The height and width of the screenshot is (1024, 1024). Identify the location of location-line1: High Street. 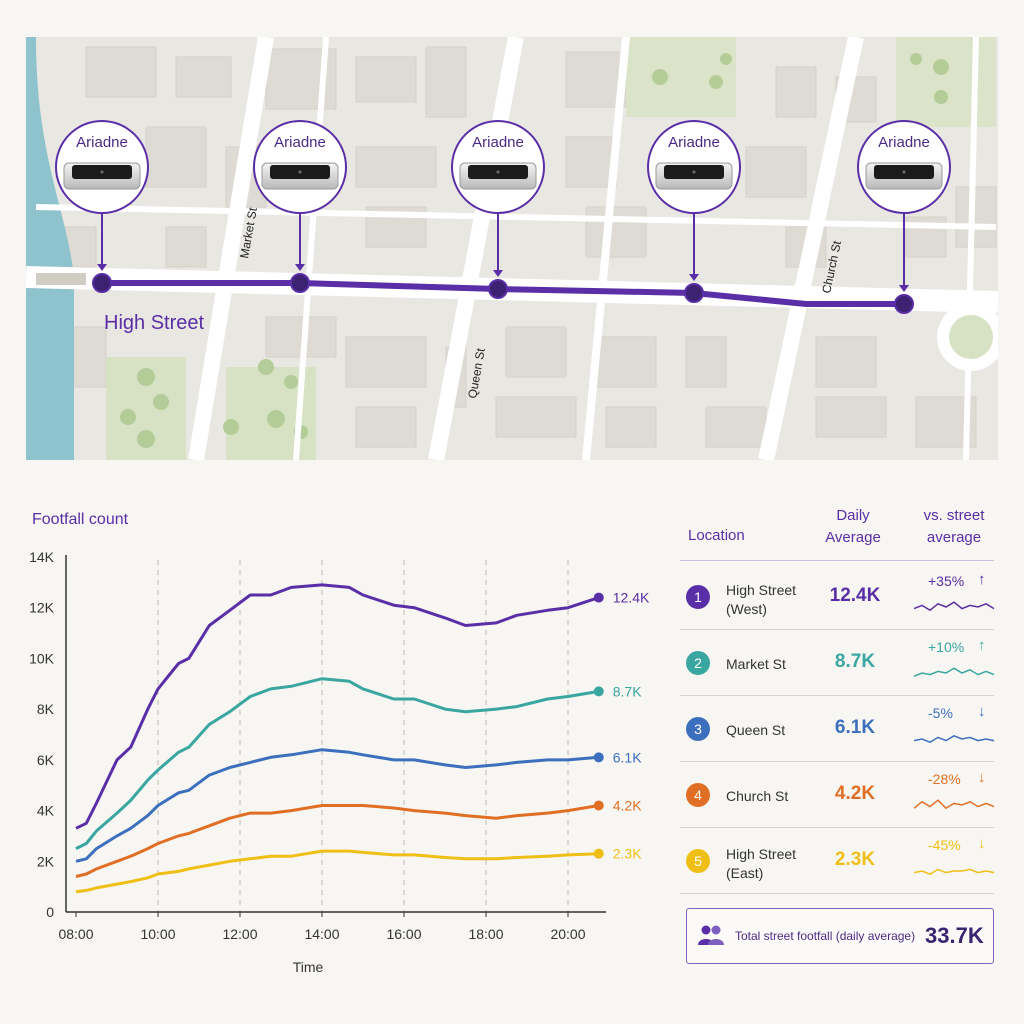
(761, 854).